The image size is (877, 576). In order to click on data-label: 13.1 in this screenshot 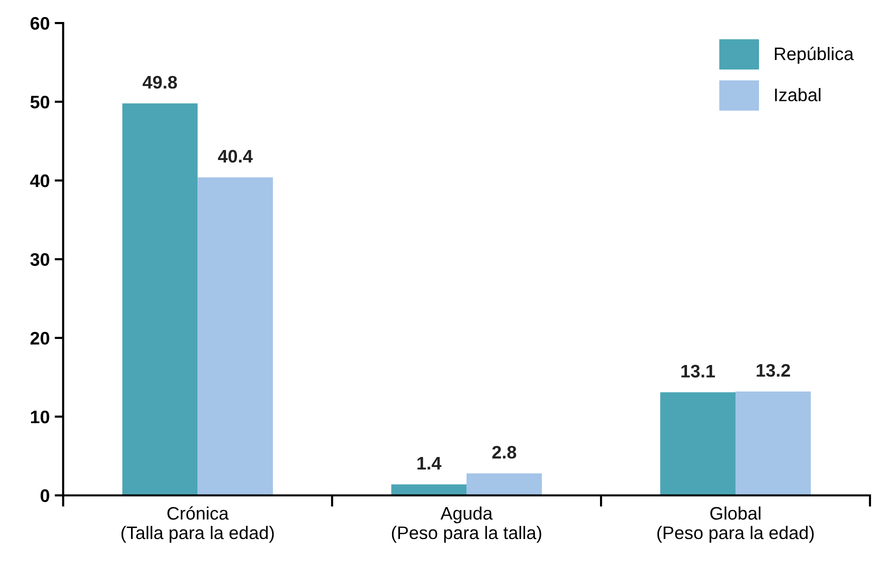, I will do `click(698, 371)`.